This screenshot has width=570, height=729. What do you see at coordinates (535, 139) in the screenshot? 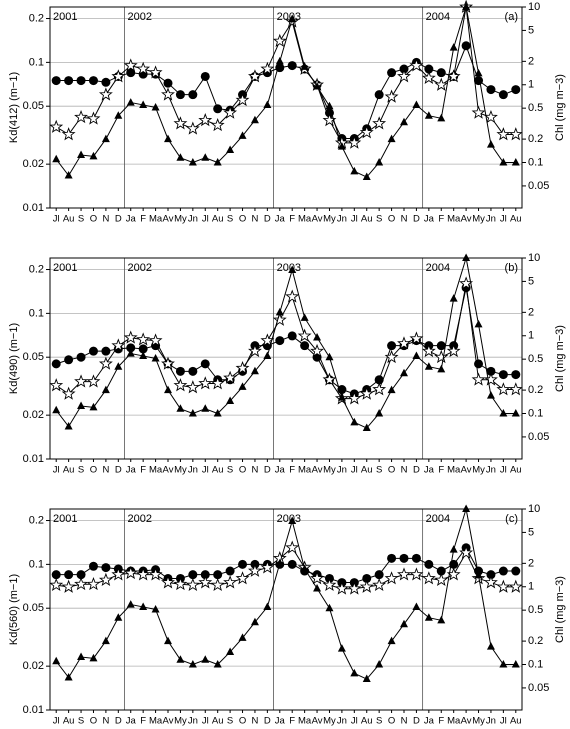
I see `y2-tick-label: 0.2` at bounding box center [535, 139].